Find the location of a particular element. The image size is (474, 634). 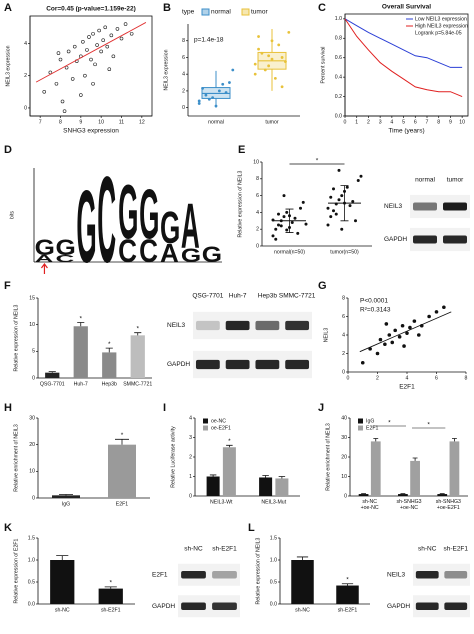

y-tick-label: 20 is located at coordinates (344, 457).